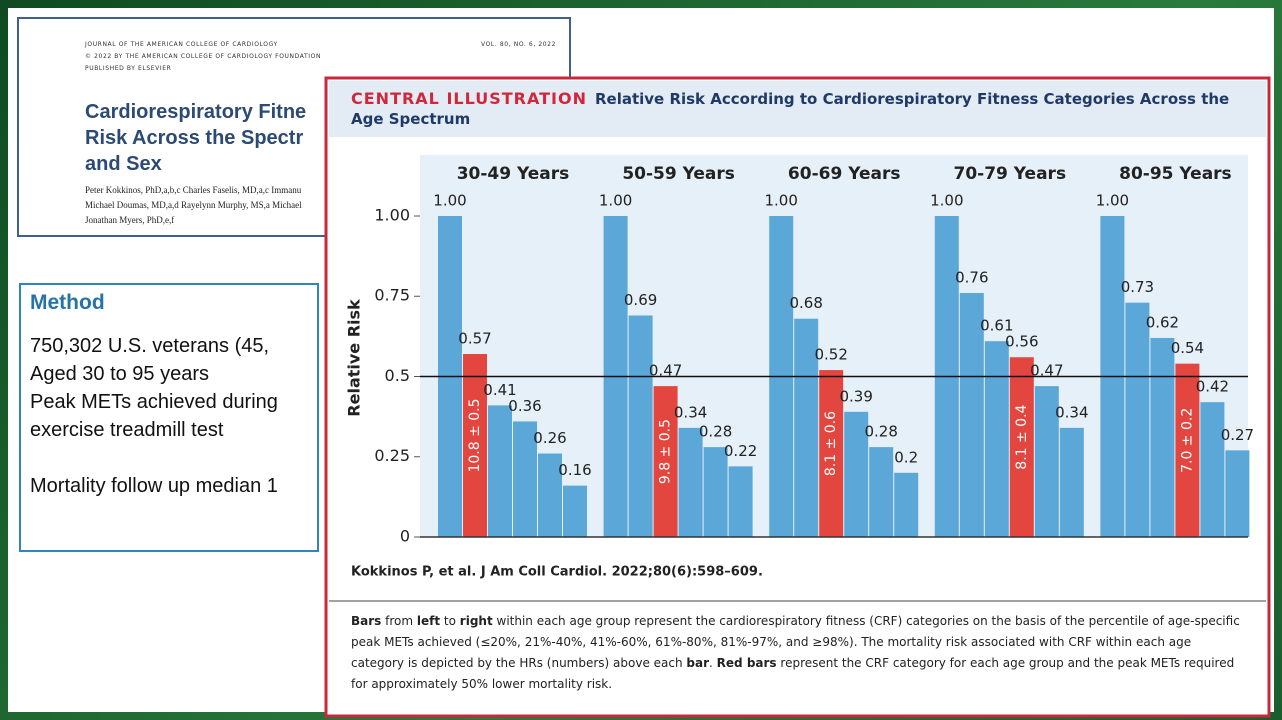  I want to click on publisher: PUBLISHED BY ELSEVIER, so click(128, 68).